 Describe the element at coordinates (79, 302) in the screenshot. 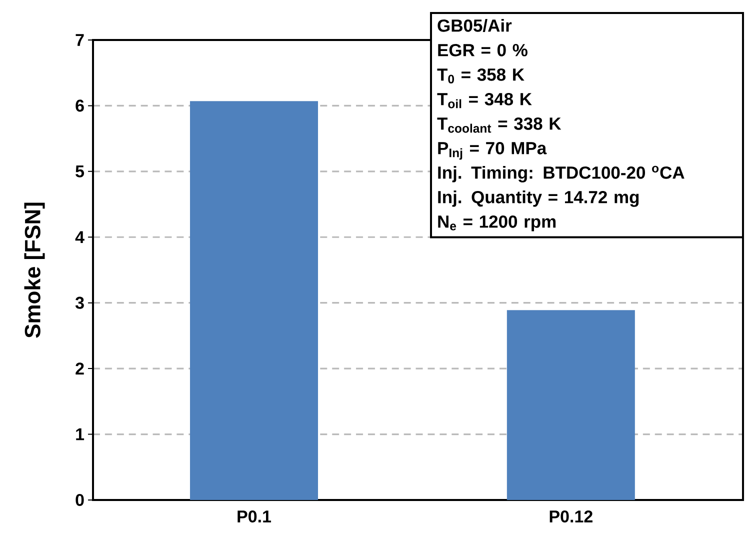

I see `y-tick-label: 3` at that location.